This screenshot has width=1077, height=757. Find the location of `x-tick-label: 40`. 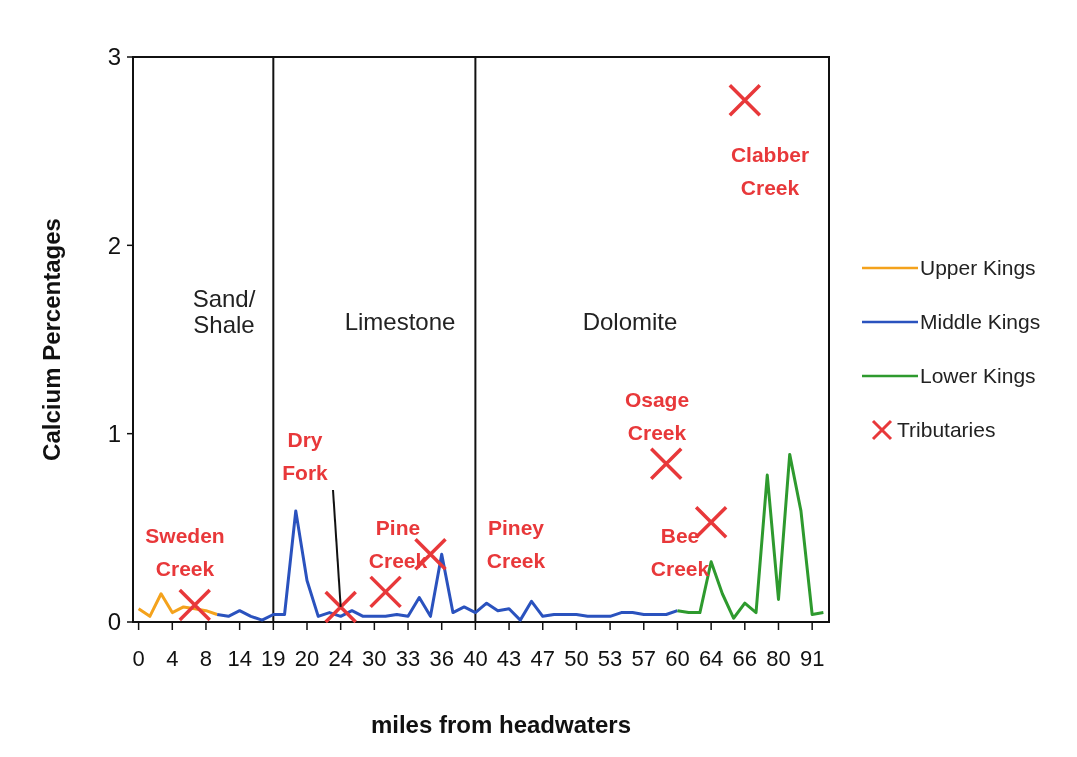

x-tick-label: 40 is located at coordinates (475, 658).